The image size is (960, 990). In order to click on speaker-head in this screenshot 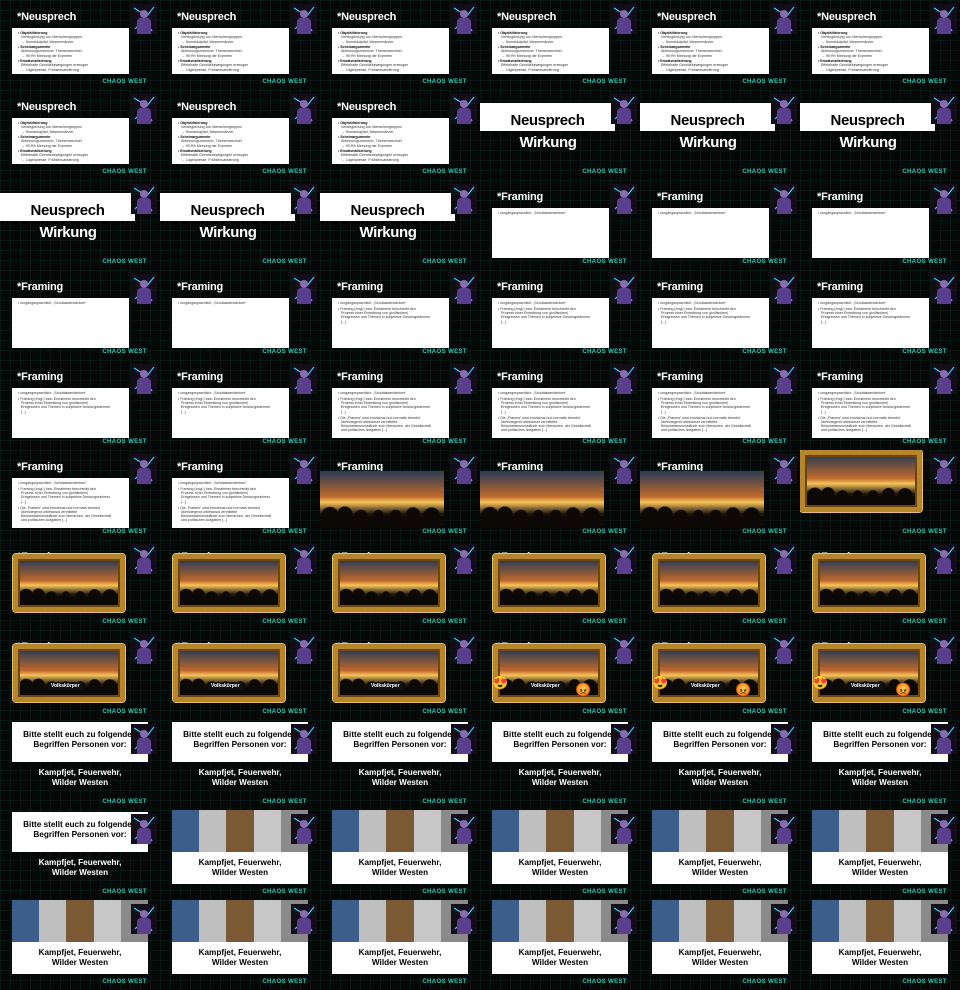, I will do `click(624, 734)`.